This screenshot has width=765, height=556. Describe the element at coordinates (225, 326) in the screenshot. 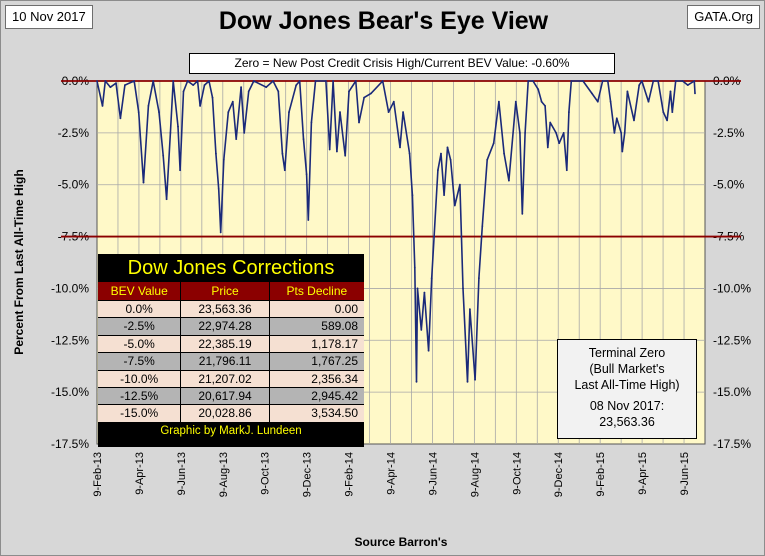

I see `price-cell: 22,974.28` at that location.